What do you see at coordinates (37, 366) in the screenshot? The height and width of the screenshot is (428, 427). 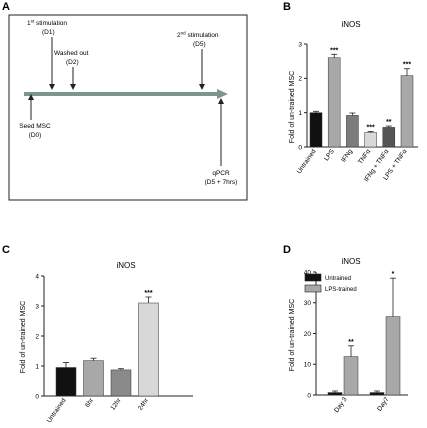 I see `panel-c-ytick-label-1: 1` at bounding box center [37, 366].